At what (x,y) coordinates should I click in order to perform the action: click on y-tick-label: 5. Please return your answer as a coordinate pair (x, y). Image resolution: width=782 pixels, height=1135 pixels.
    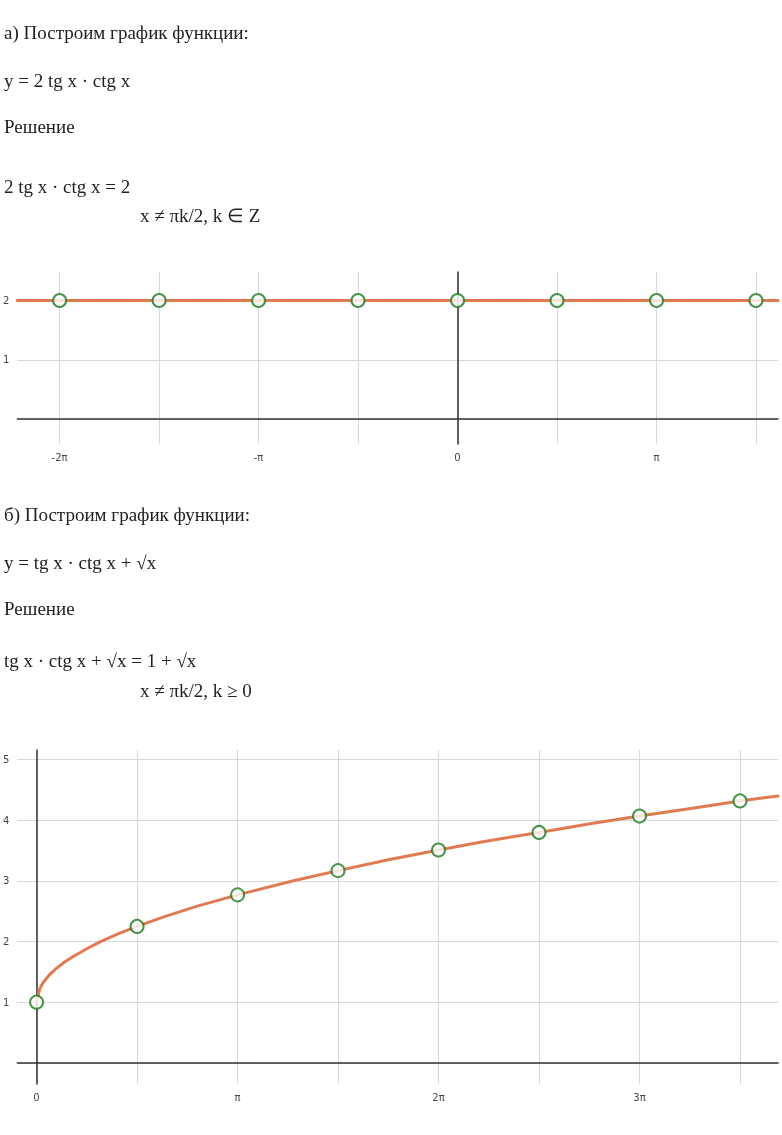
    Looking at the image, I should click on (6, 760).